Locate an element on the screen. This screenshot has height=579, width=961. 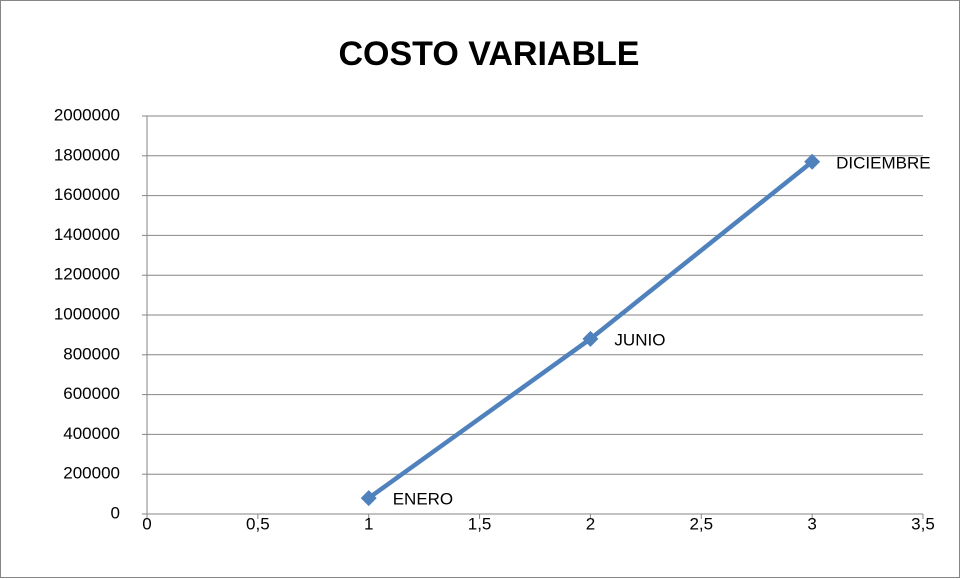
x-tick-label: 0 is located at coordinates (146, 523).